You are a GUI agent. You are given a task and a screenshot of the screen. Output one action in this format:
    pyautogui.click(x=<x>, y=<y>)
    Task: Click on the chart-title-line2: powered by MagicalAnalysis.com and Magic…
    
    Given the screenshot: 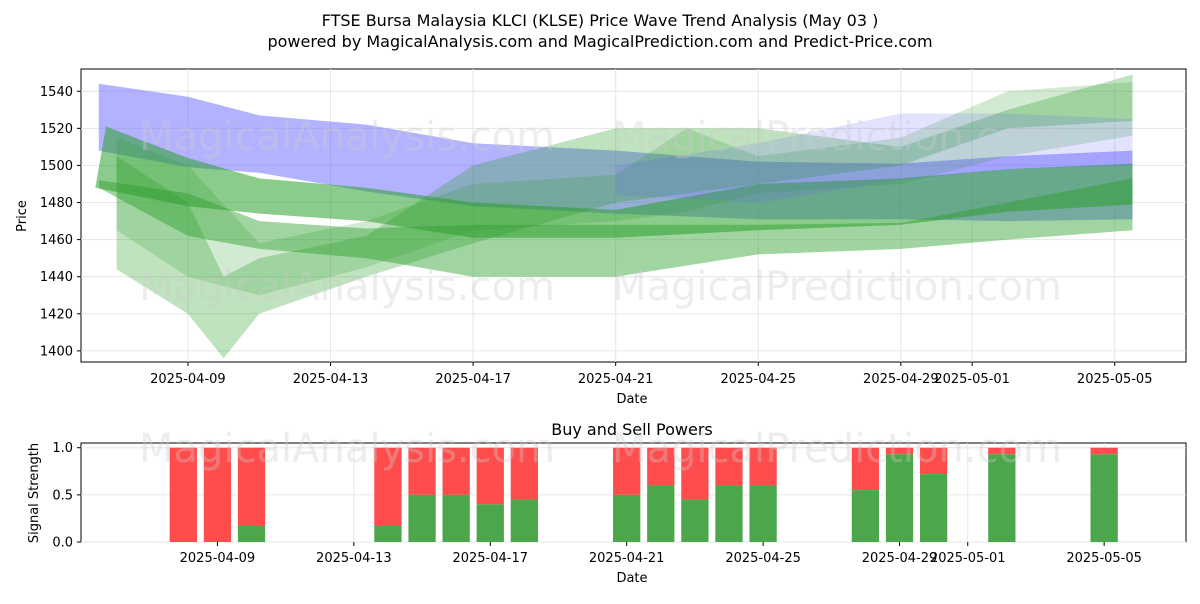 What is the action you would take?
    pyautogui.click(x=599, y=41)
    